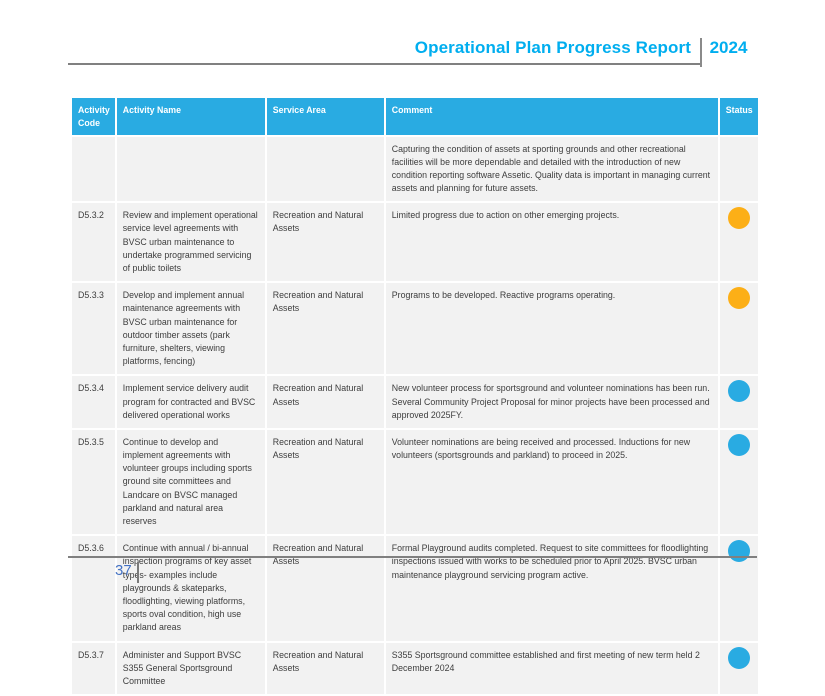 This screenshot has height=696, width=825. Describe the element at coordinates (93, 169) in the screenshot. I see `cell-activity-code` at that location.